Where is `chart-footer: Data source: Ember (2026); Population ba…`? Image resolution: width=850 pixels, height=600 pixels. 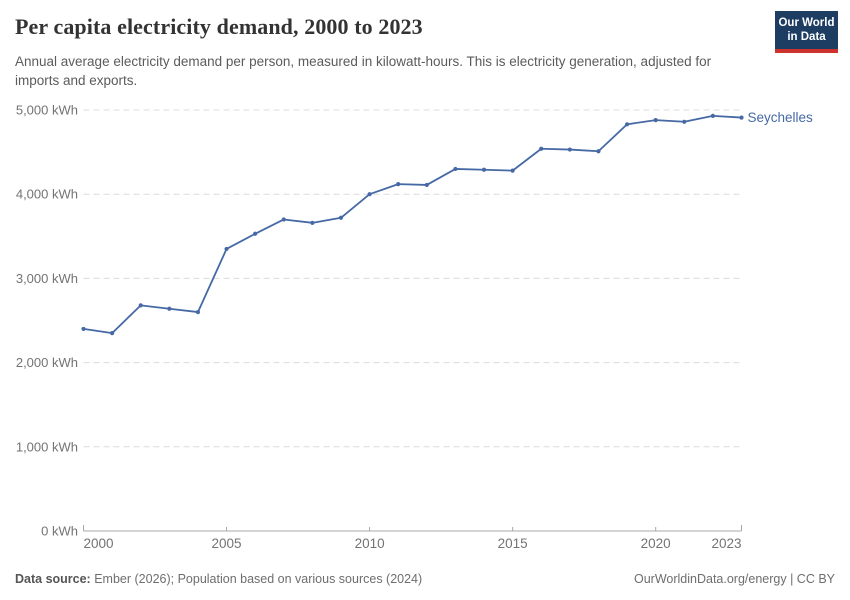
chart-footer: Data source: Ember (2026); Population ba… is located at coordinates (425, 579).